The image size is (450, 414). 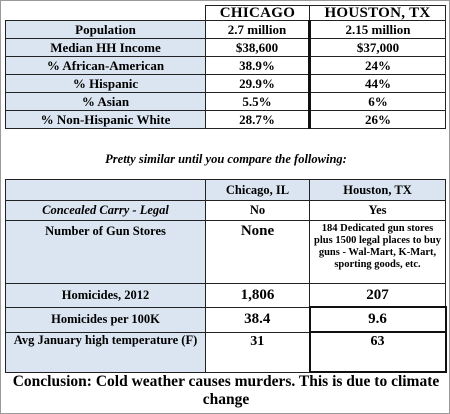 I want to click on chicago-value: No, so click(x=257, y=210).